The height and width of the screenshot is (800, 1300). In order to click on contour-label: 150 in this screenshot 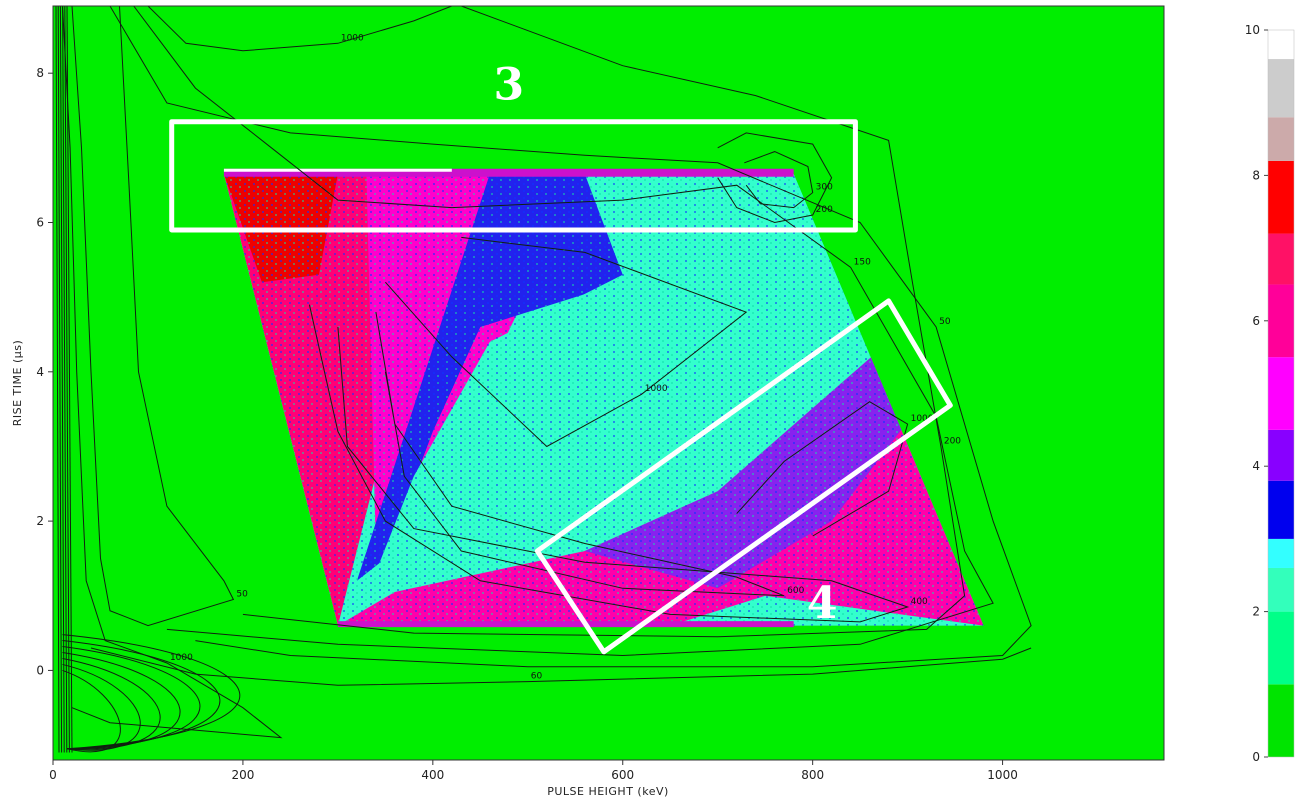, I will do `click(862, 262)`.